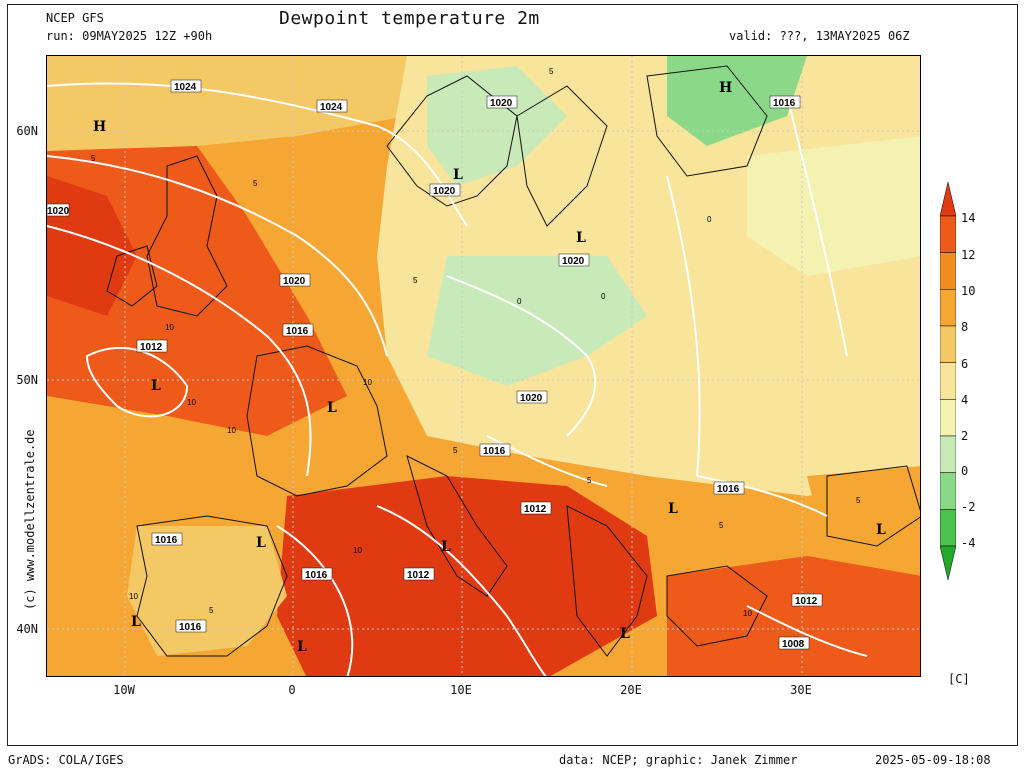 The height and width of the screenshot is (768, 1024). I want to click on fill-russia, so click(833, 206).